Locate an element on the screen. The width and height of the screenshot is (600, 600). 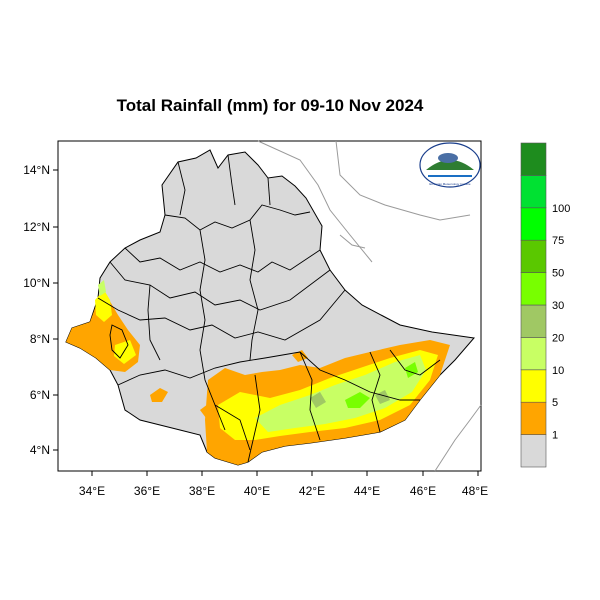
x-tick-label: 42°E is located at coordinates (312, 491).